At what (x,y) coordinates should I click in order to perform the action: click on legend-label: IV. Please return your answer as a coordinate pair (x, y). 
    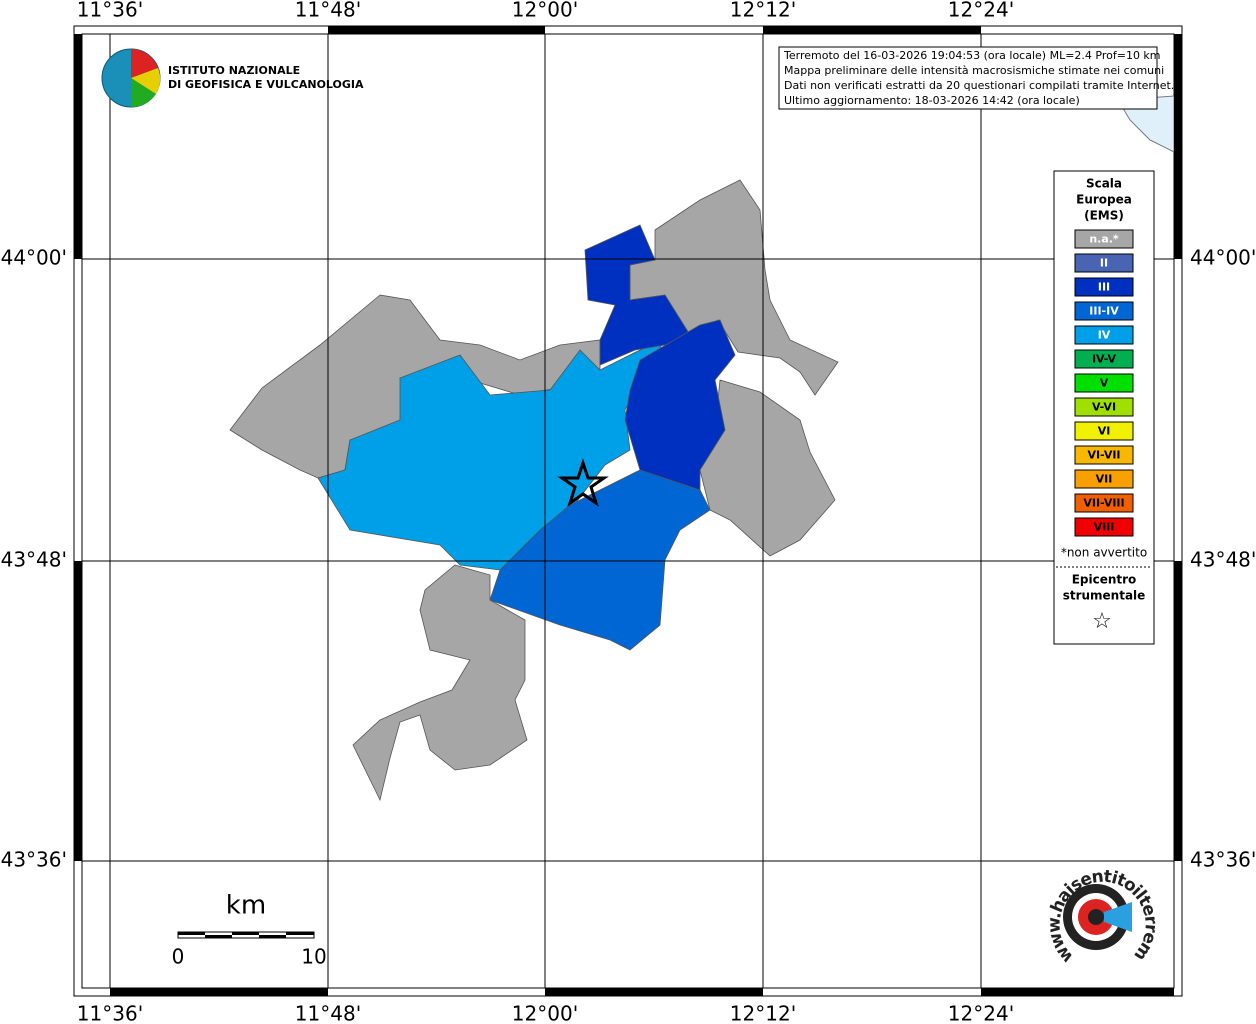
    Looking at the image, I should click on (1104, 335).